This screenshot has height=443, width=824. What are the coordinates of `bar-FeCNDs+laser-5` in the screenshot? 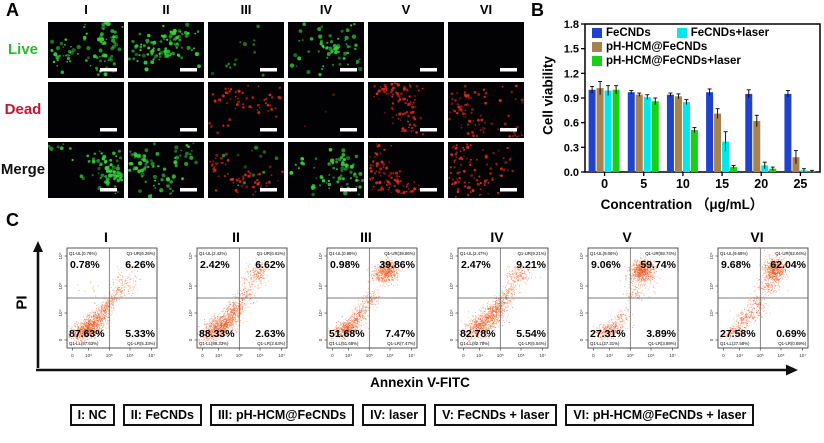 It's located at (647, 133).